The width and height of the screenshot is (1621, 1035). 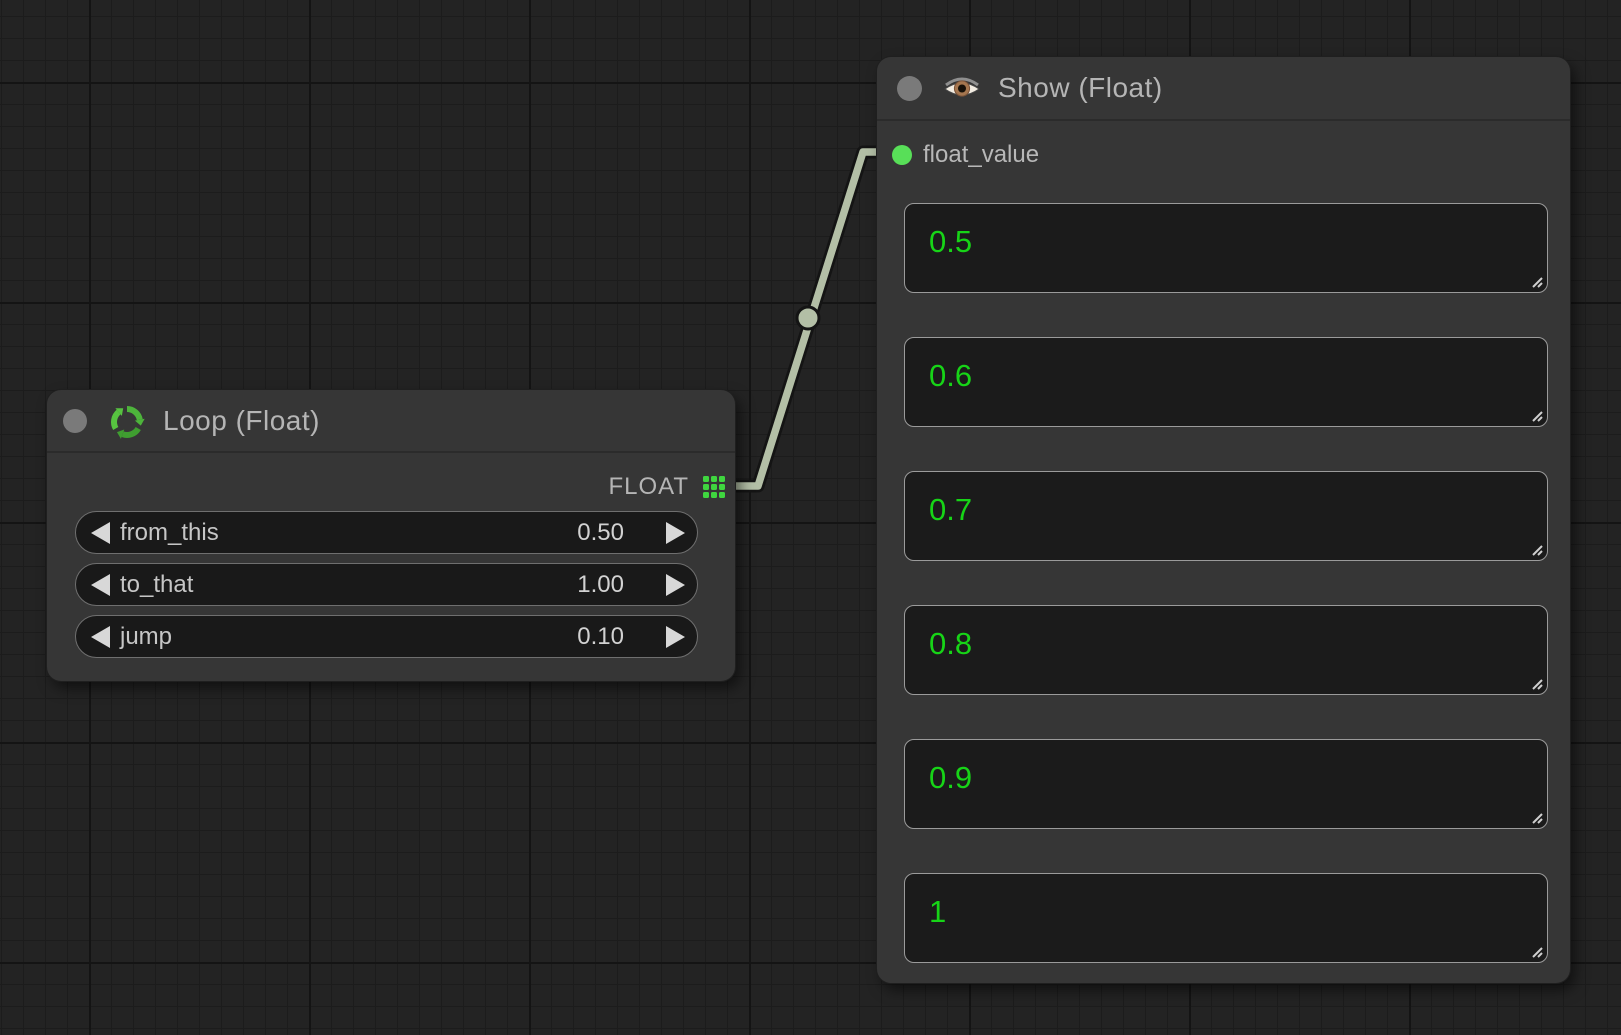 I want to click on input-port-dot, so click(x=902, y=155).